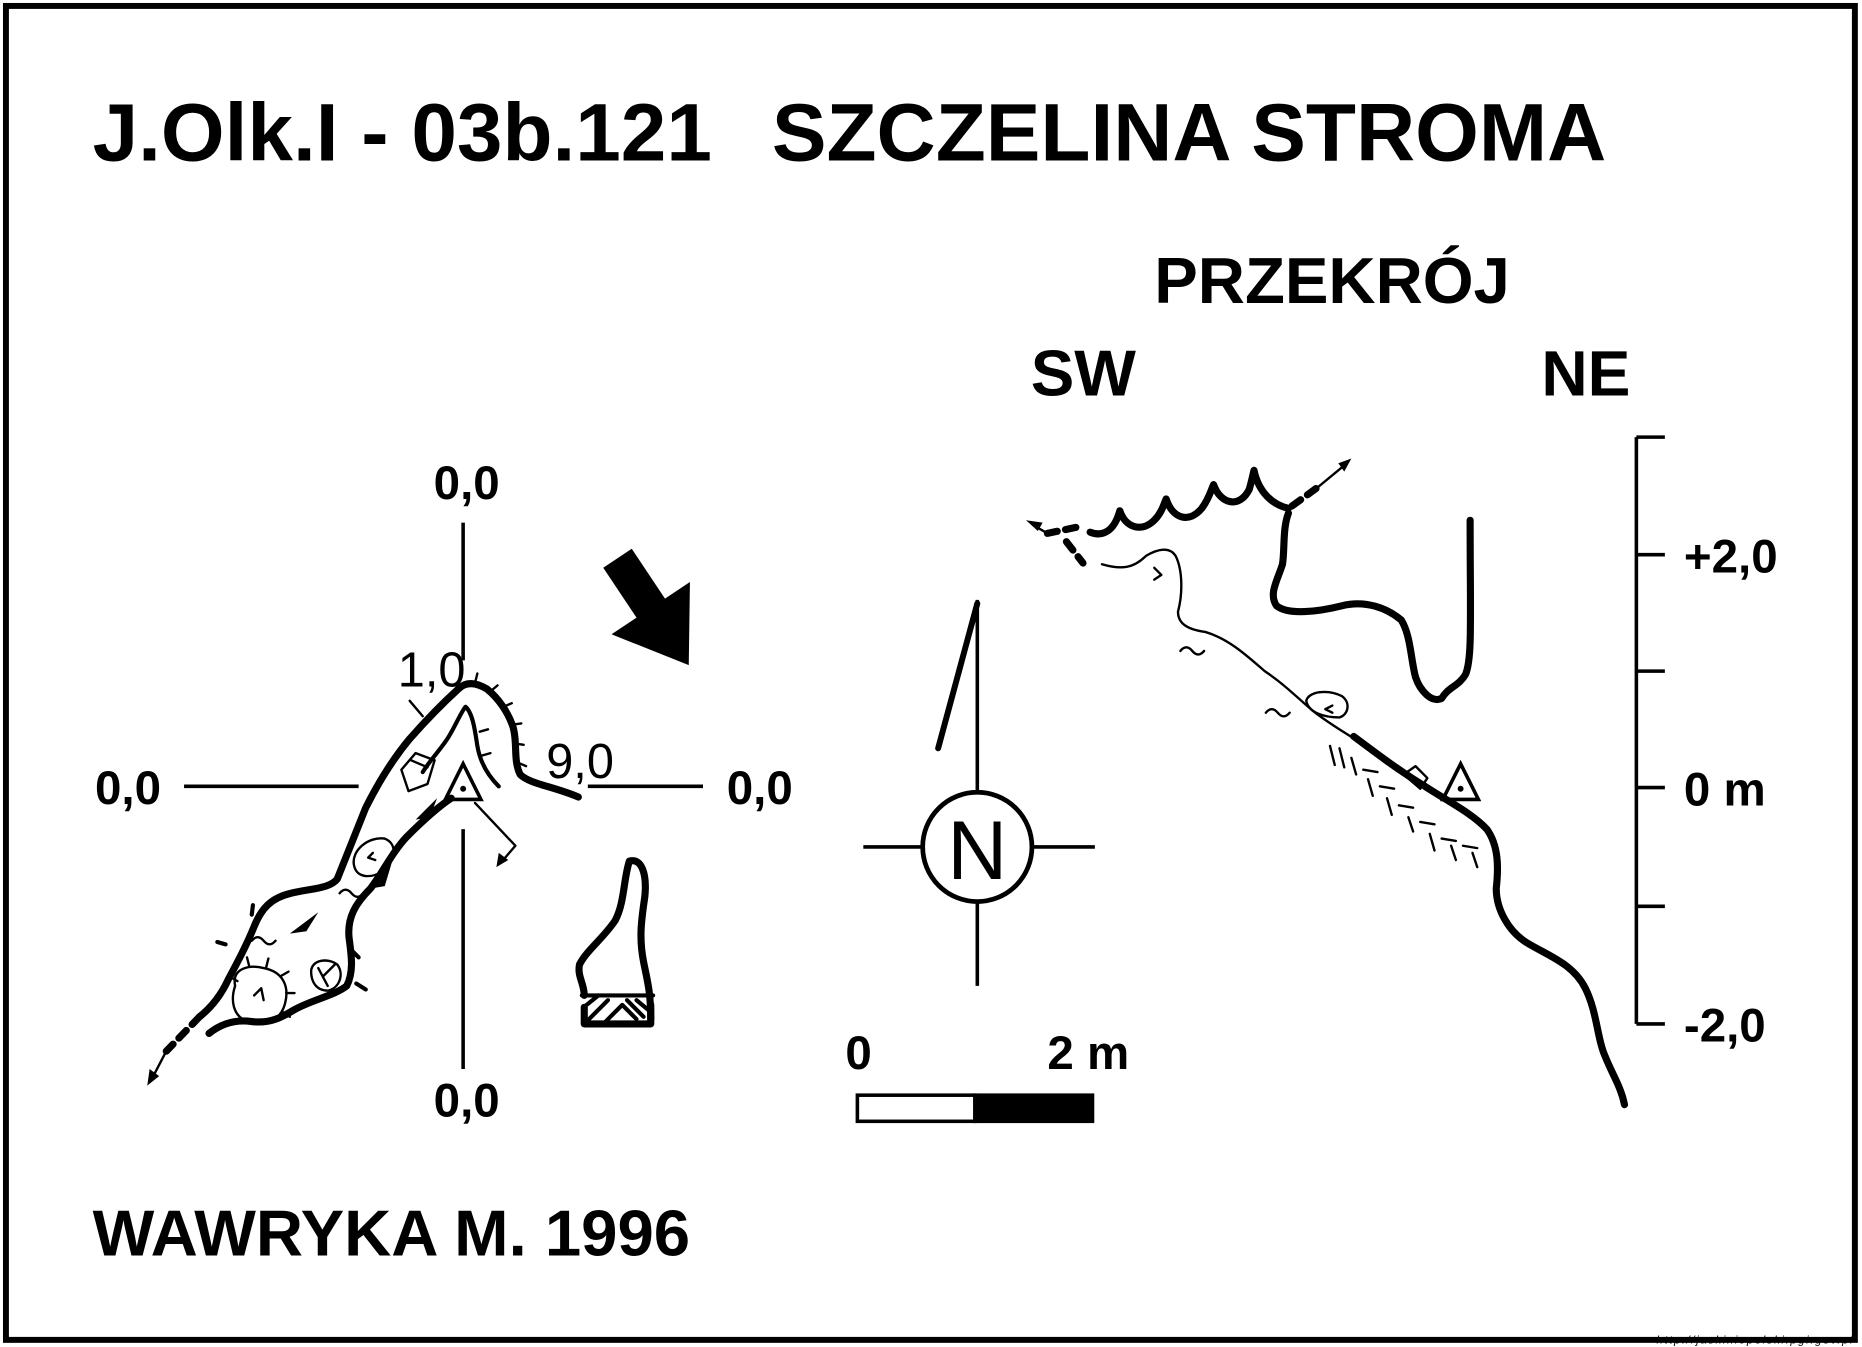  I want to click on entrance-profile-wall-left, so click(604, 928).